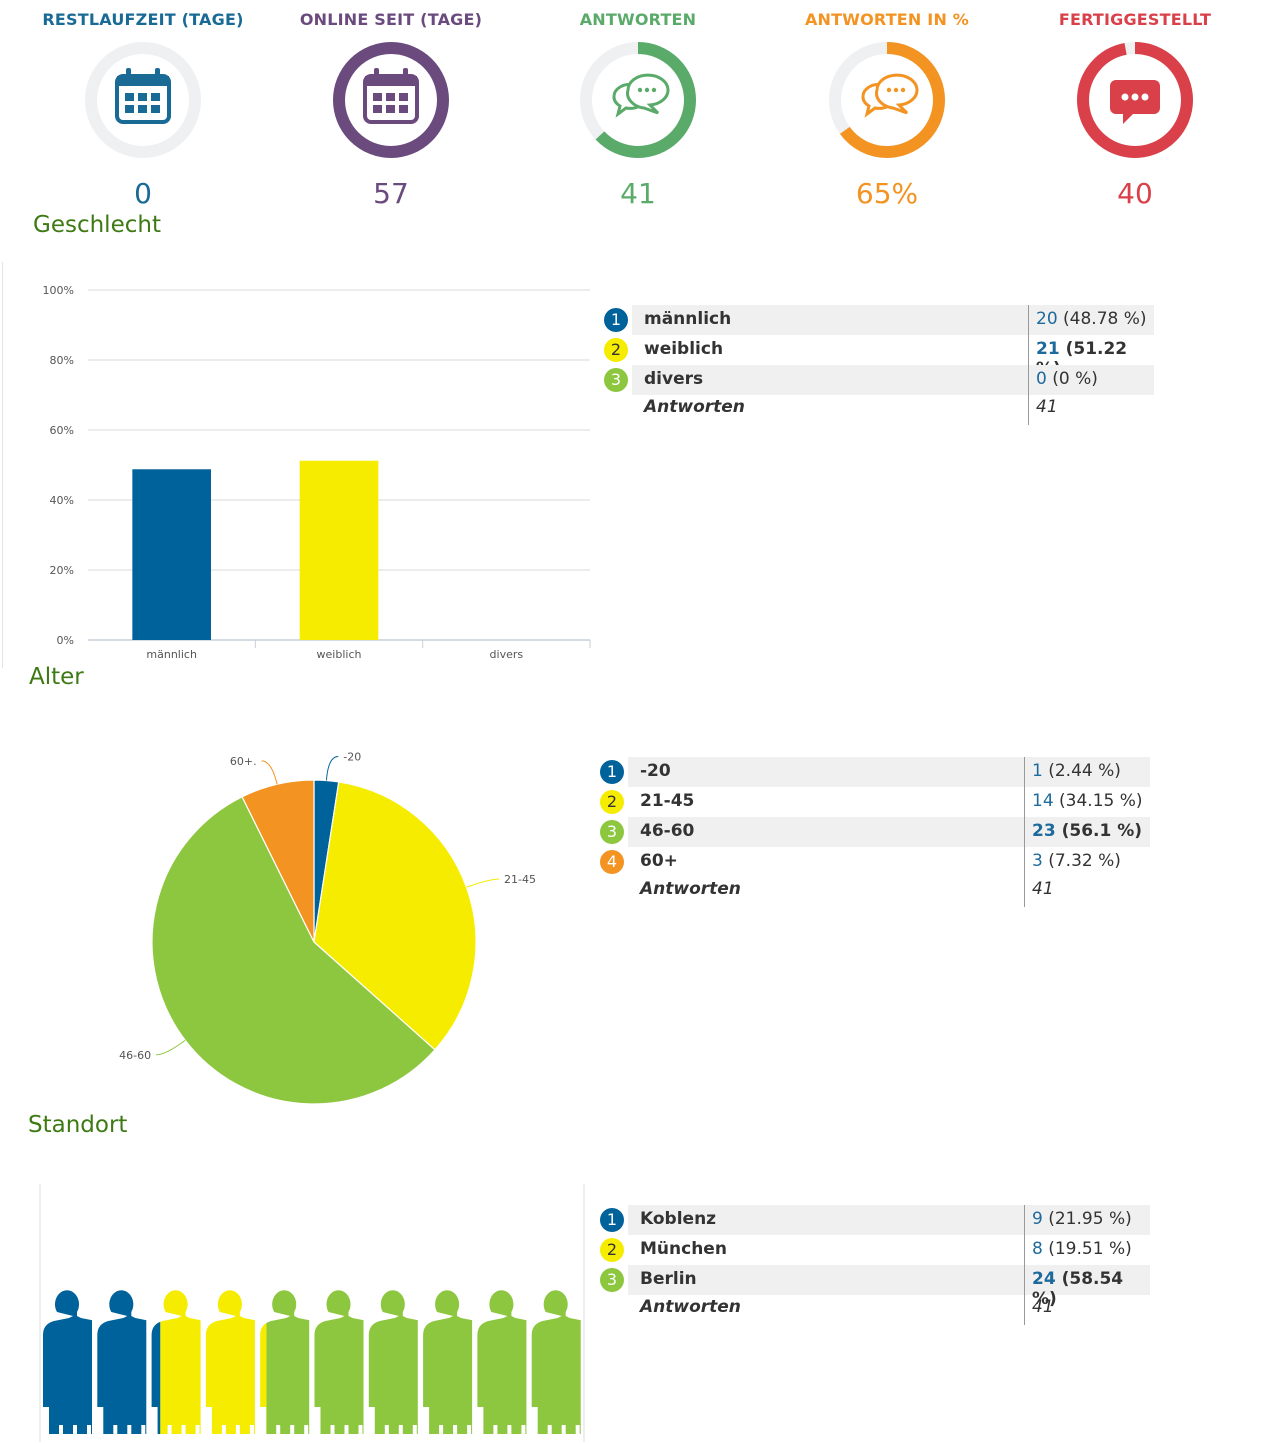 The width and height of the screenshot is (1277, 1444). Describe the element at coordinates (1048, 349) in the screenshot. I see `legend-count: 21` at that location.